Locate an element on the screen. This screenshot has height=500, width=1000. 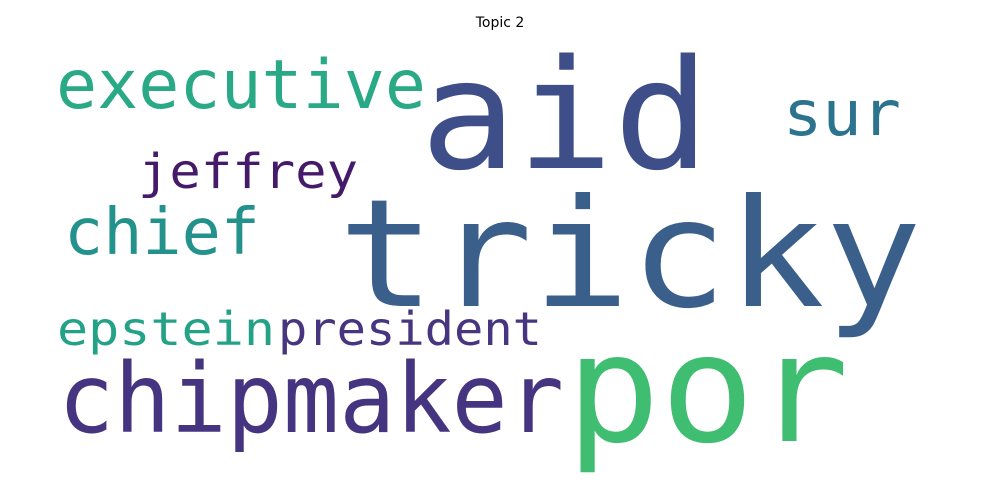
figure-title: Topic 2 is located at coordinates (500, 23).